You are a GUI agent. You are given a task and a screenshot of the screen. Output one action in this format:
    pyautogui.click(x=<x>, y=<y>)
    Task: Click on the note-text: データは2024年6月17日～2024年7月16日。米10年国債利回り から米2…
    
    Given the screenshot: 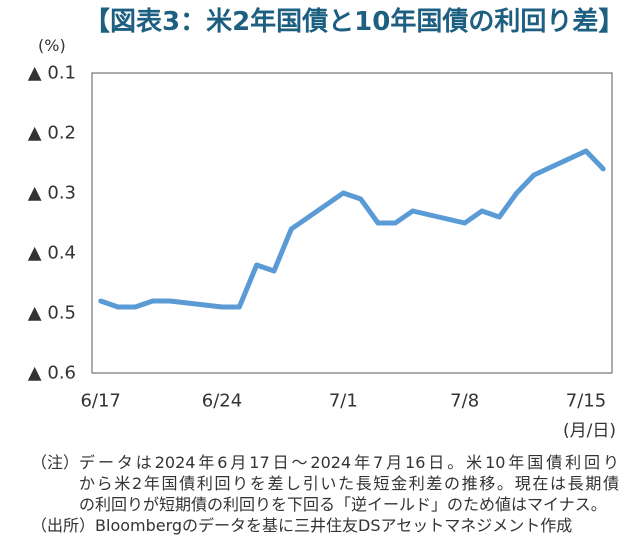 What is the action you would take?
    pyautogui.click(x=349, y=483)
    